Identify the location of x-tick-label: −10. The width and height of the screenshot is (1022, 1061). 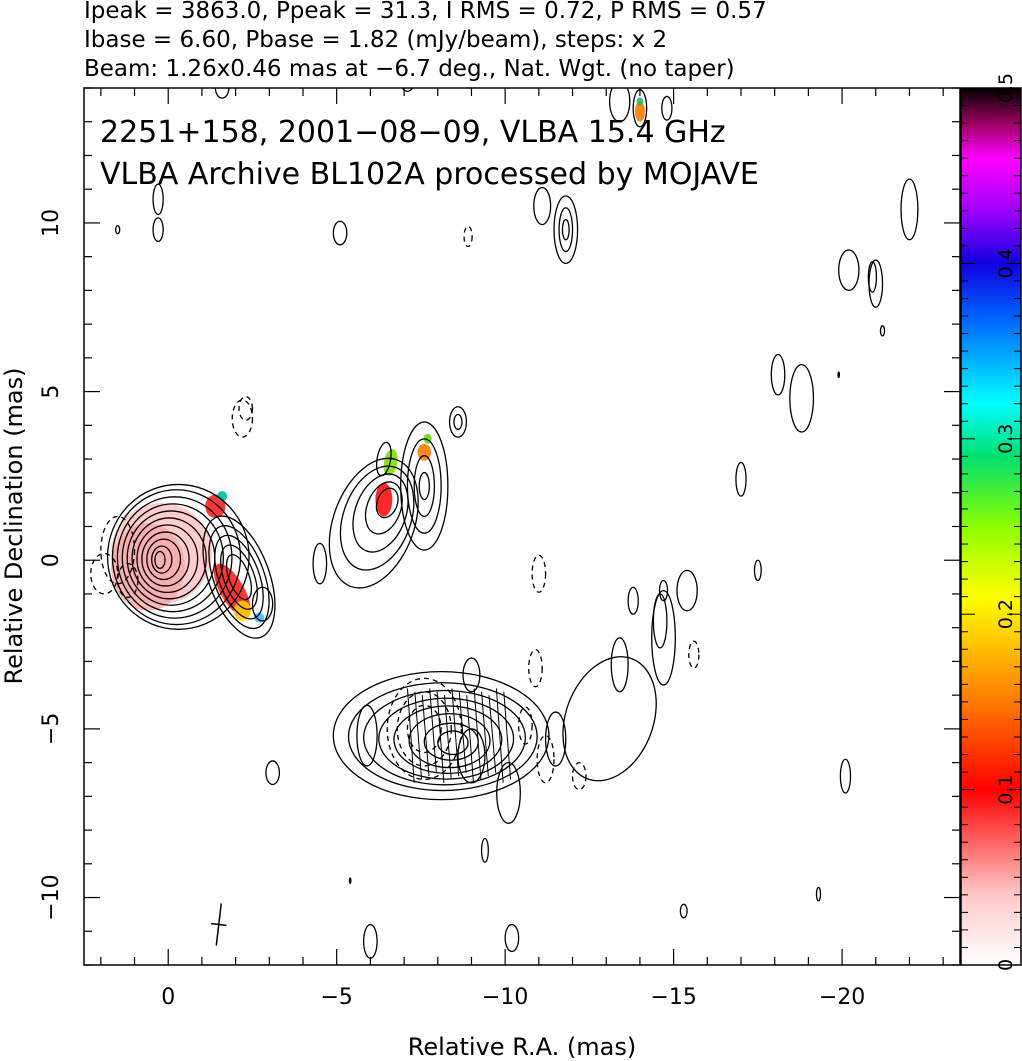
(505, 997).